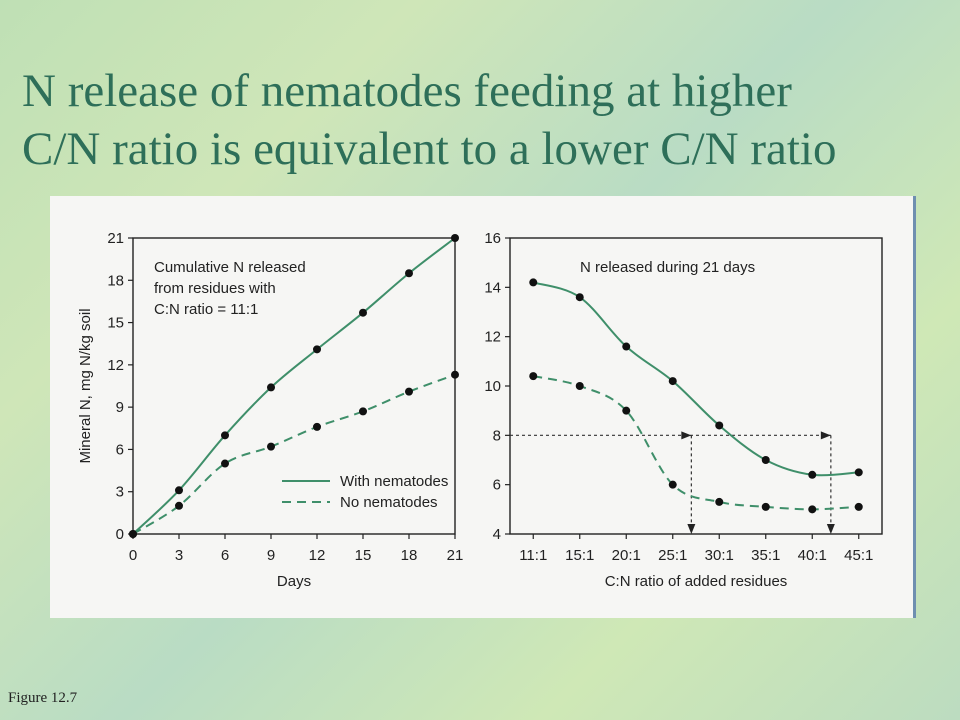 The image size is (960, 720). I want to click on right-series-line-solid, so click(695, 379).